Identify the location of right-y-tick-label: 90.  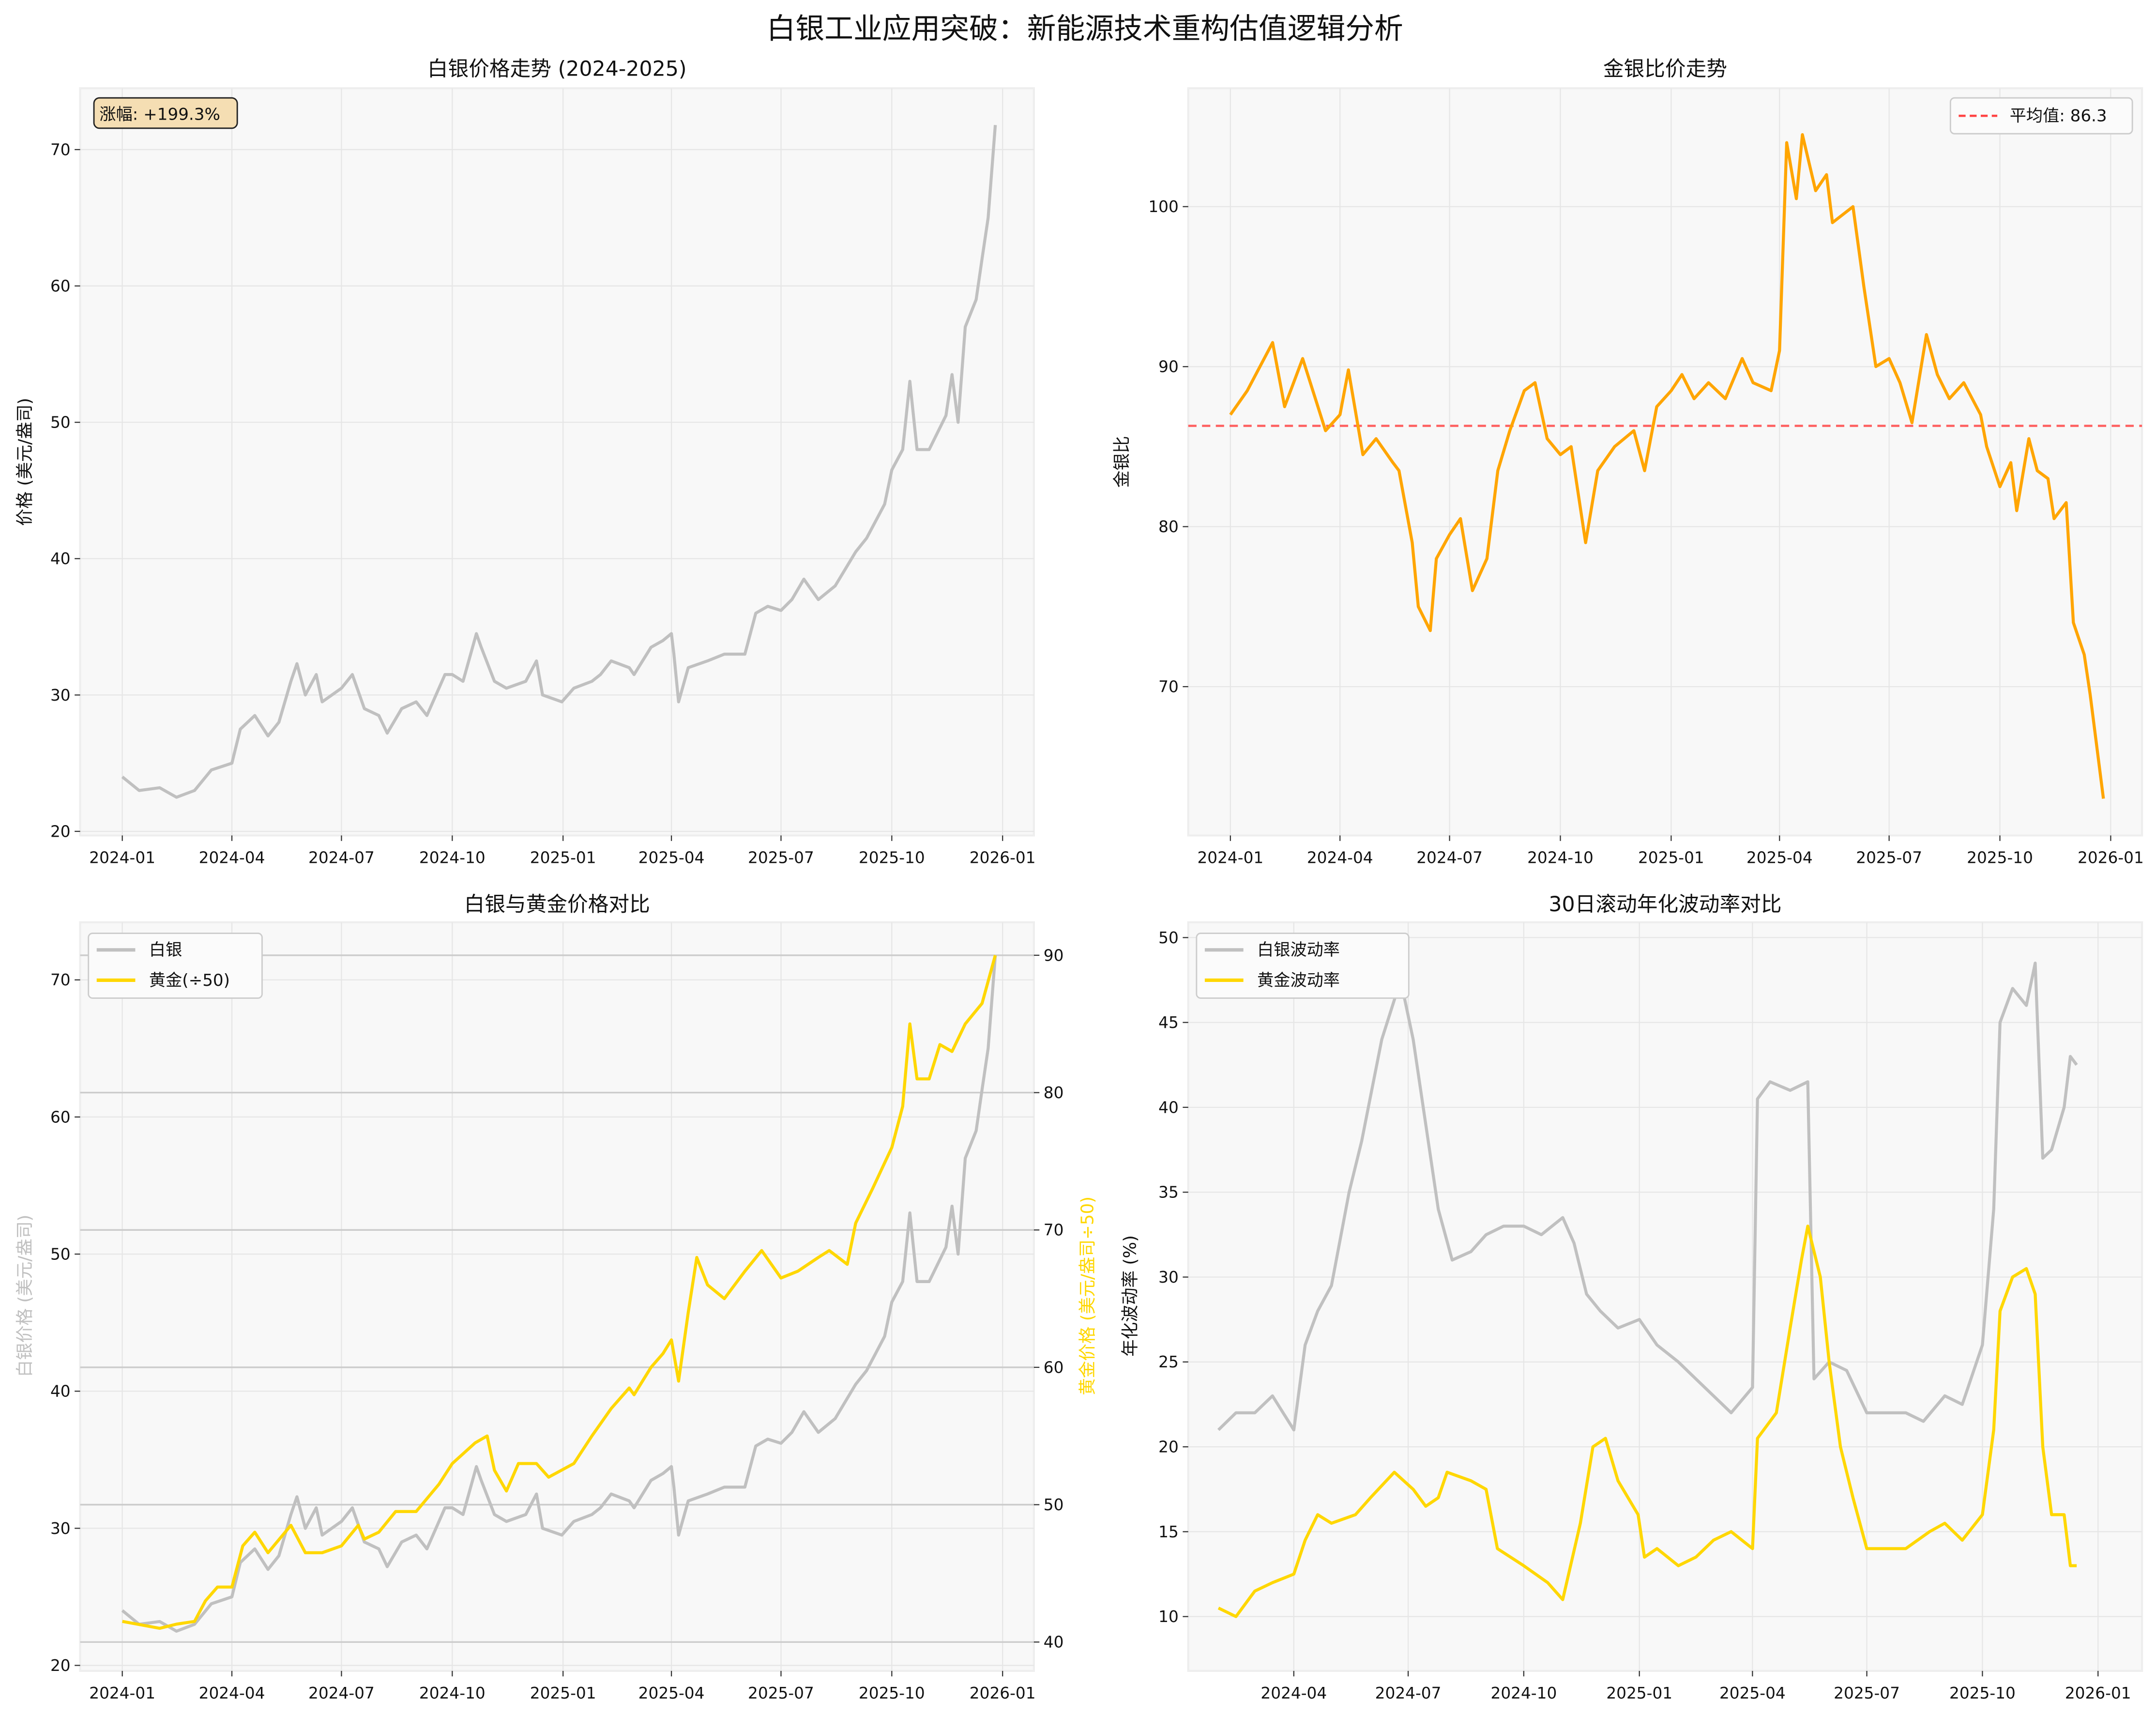
(1054, 955).